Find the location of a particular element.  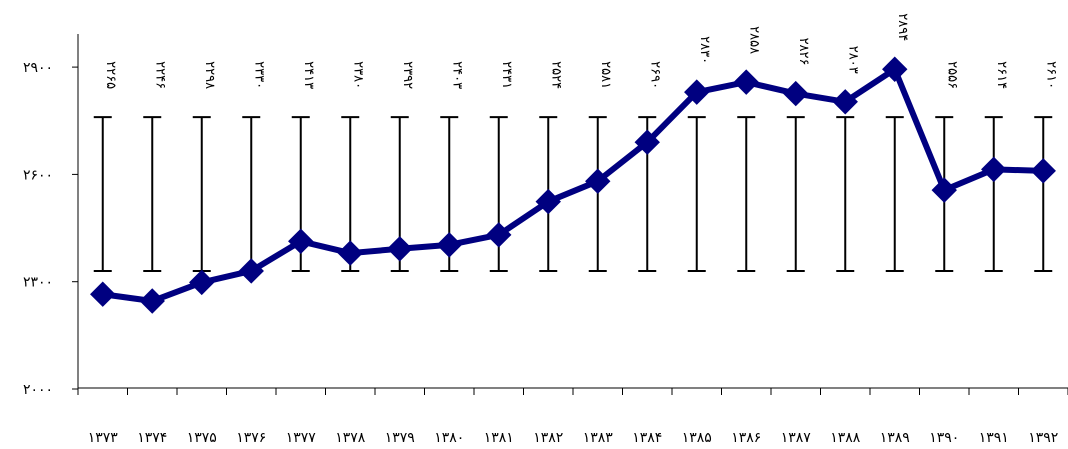

data-label: ۲۸۳۰ is located at coordinates (704, 50).